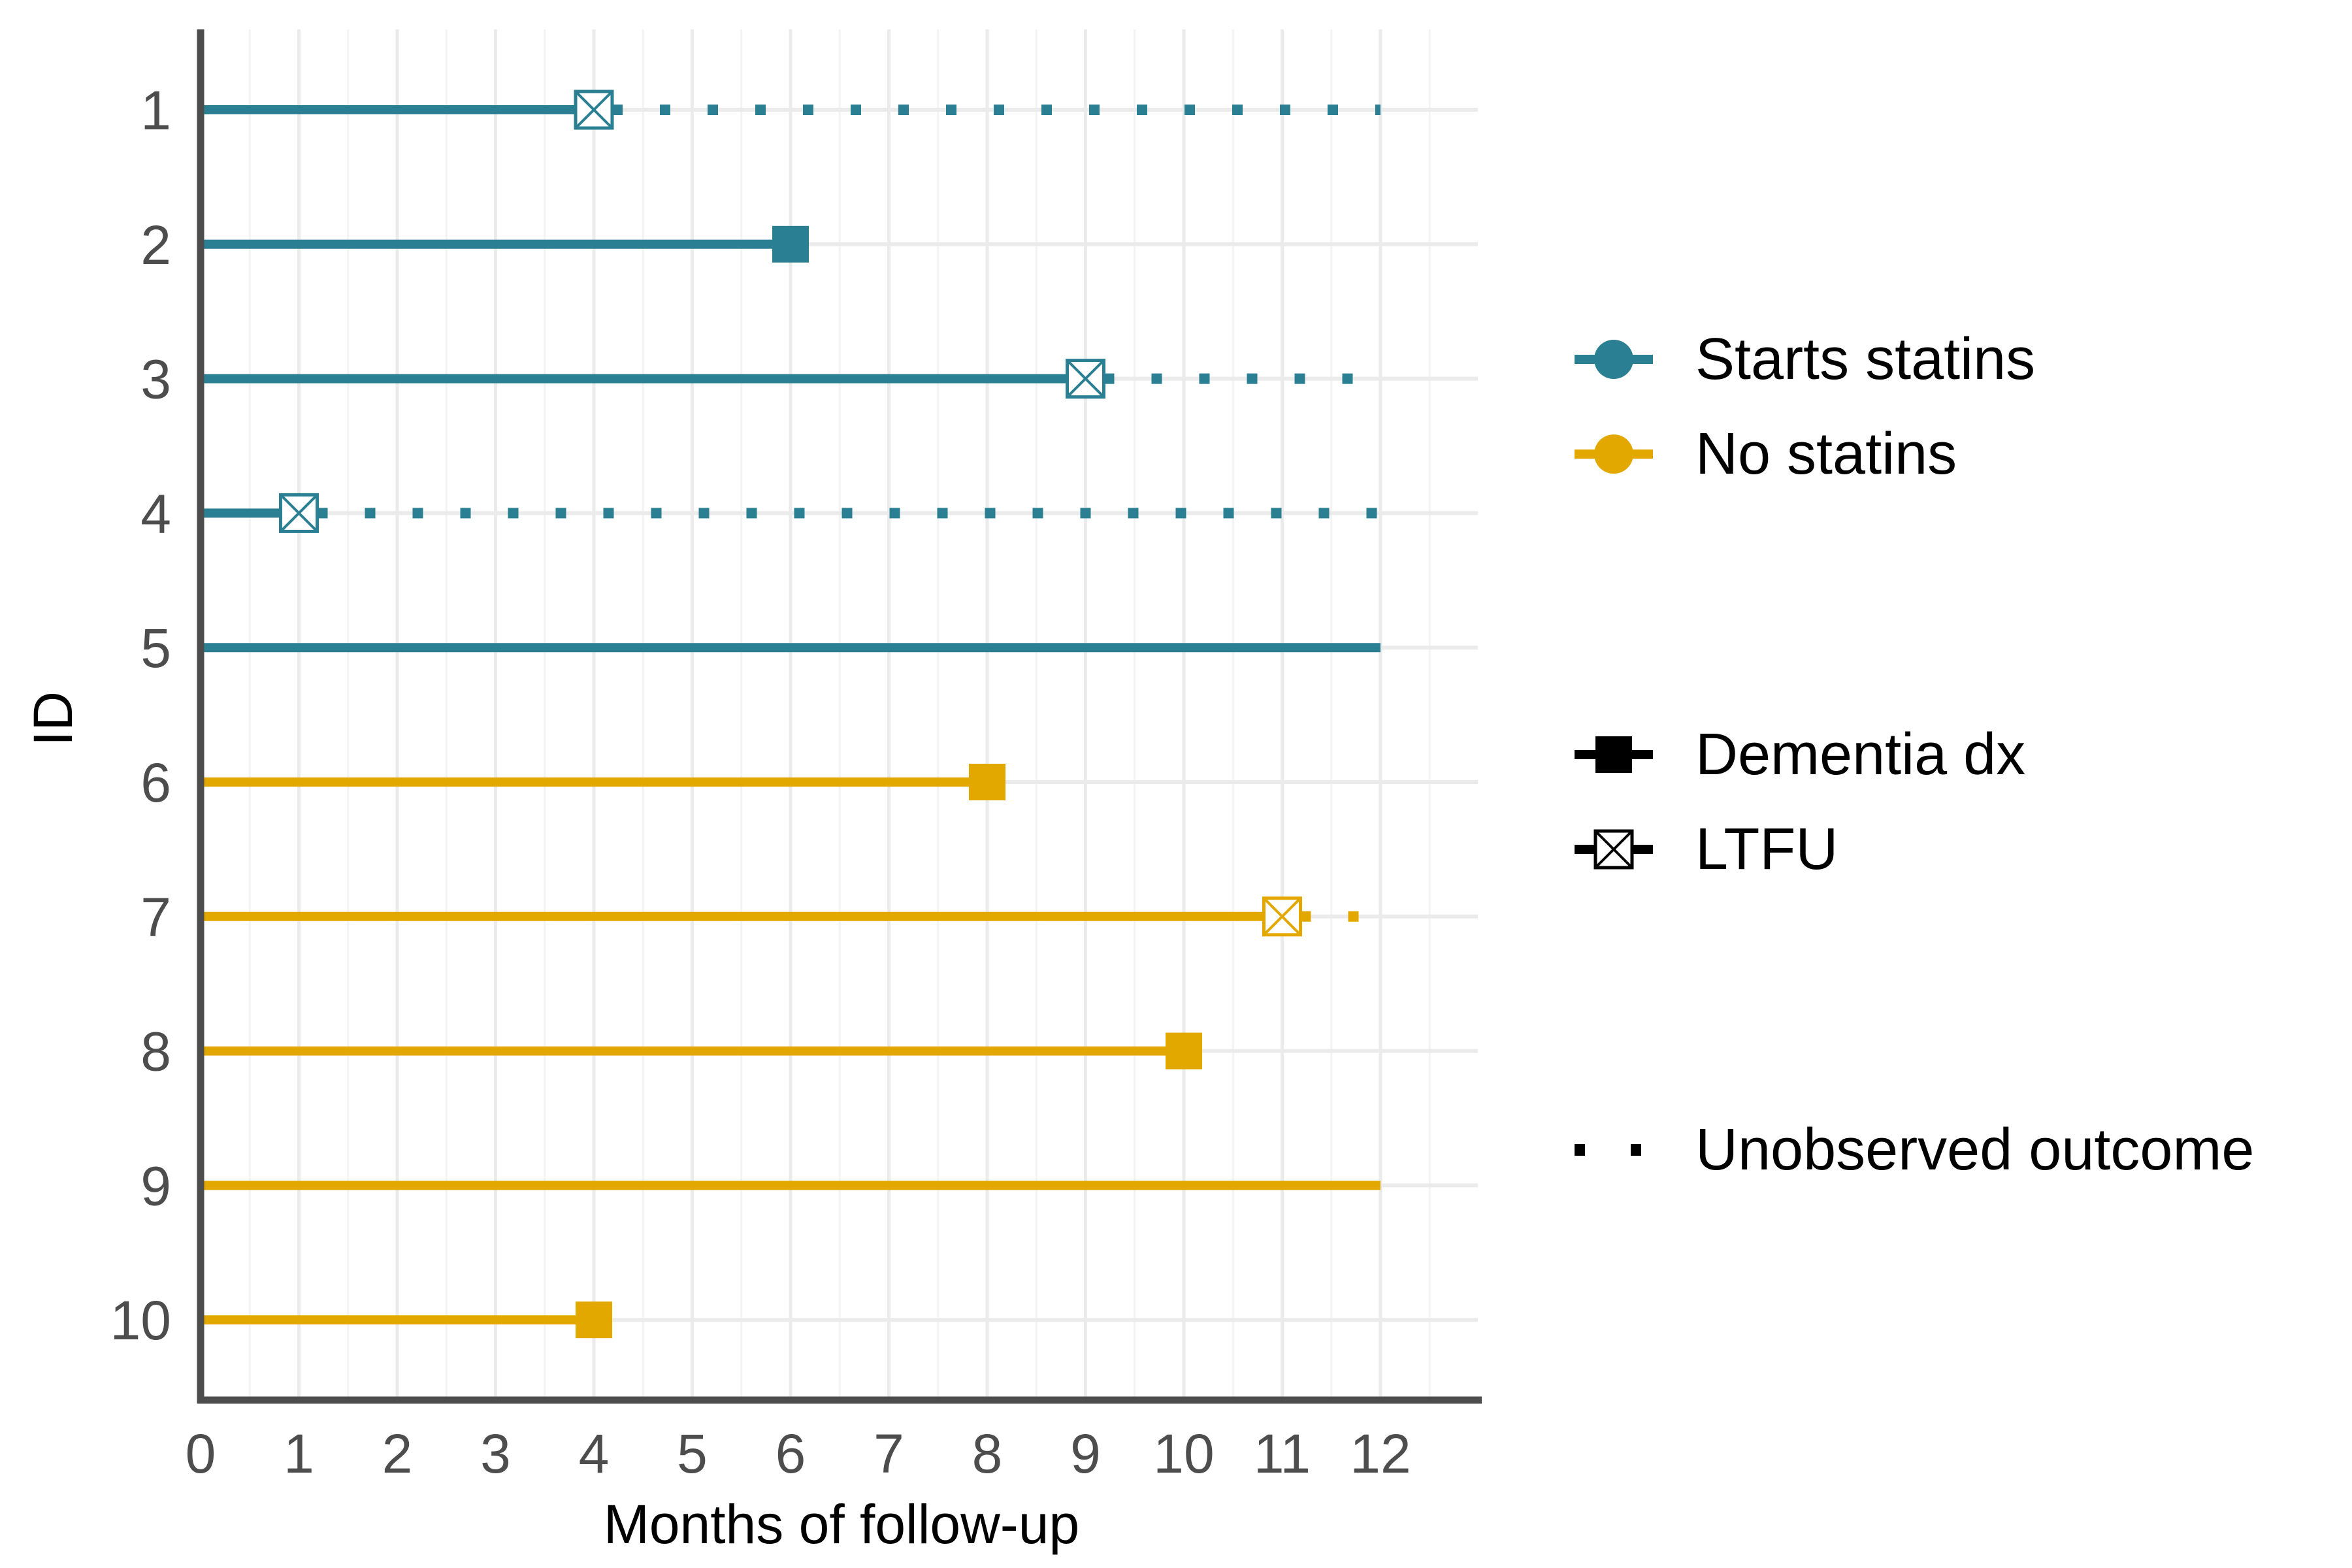  Describe the element at coordinates (155, 110) in the screenshot. I see `y-tick-label: 1` at that location.